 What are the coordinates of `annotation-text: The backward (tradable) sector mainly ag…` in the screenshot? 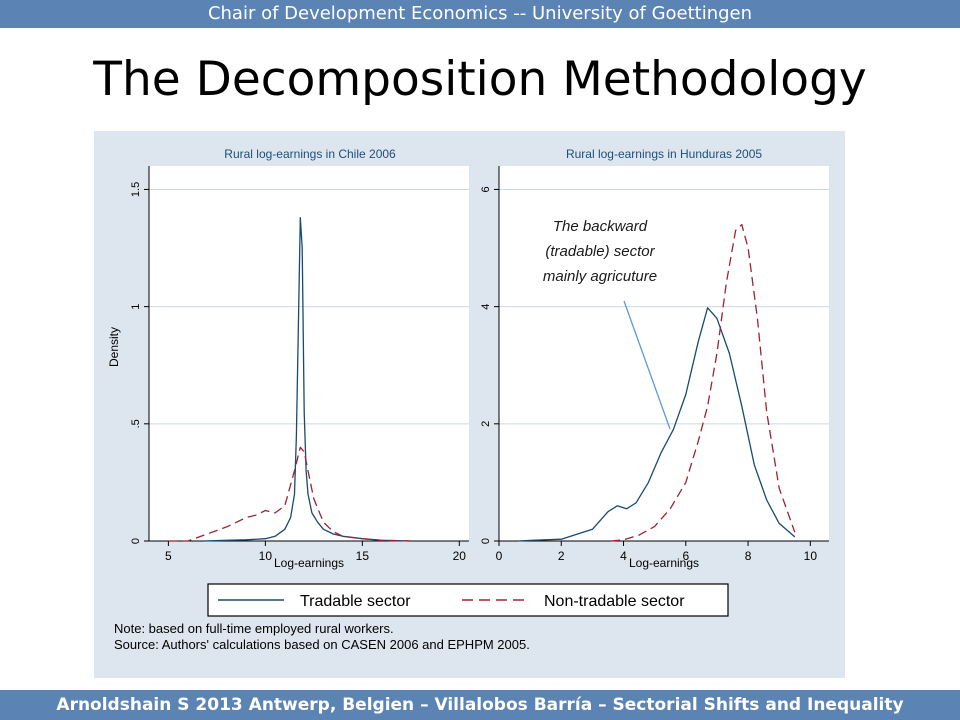 It's located at (600, 251).